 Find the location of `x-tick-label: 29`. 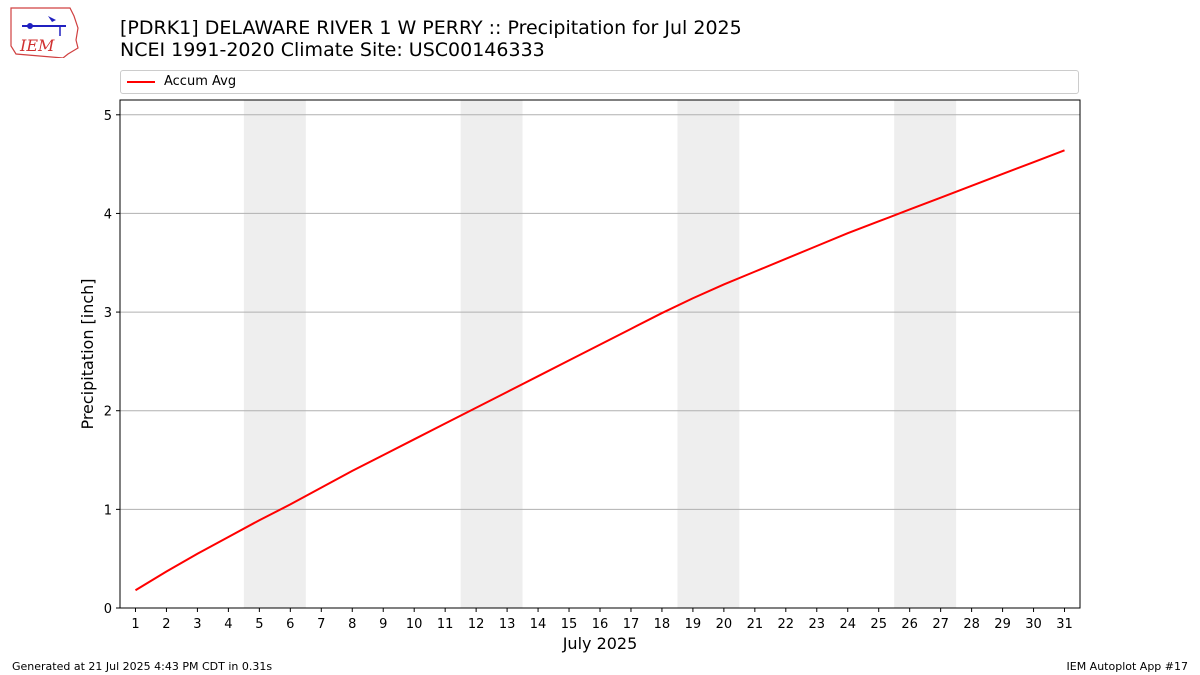

x-tick-label: 29 is located at coordinates (1002, 624).